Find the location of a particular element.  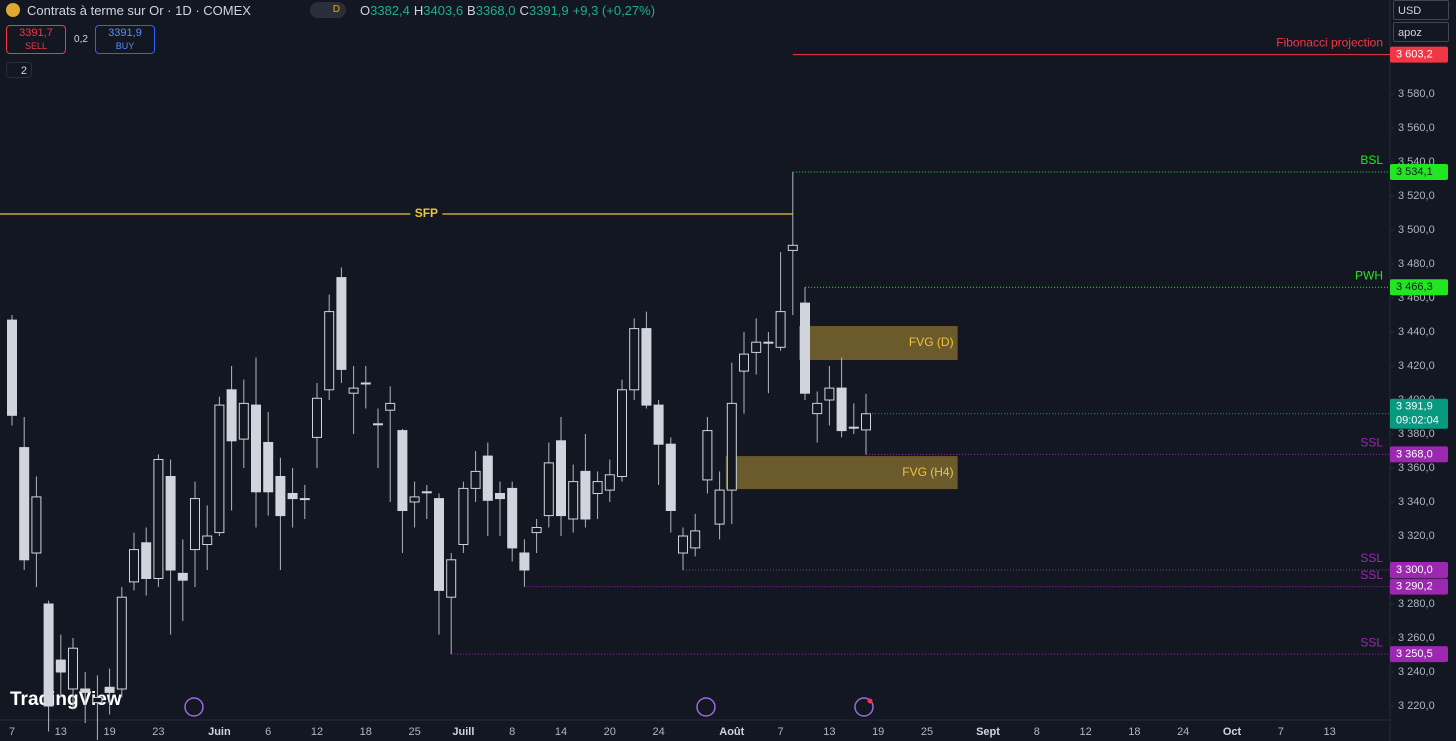

ohlc-value: 3403,6 is located at coordinates (443, 10).